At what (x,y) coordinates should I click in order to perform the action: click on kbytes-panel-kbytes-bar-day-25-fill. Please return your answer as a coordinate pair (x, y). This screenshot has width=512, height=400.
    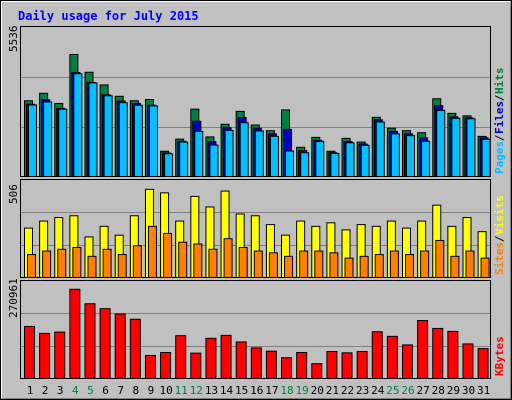
    Looking at the image, I should click on (392, 357).